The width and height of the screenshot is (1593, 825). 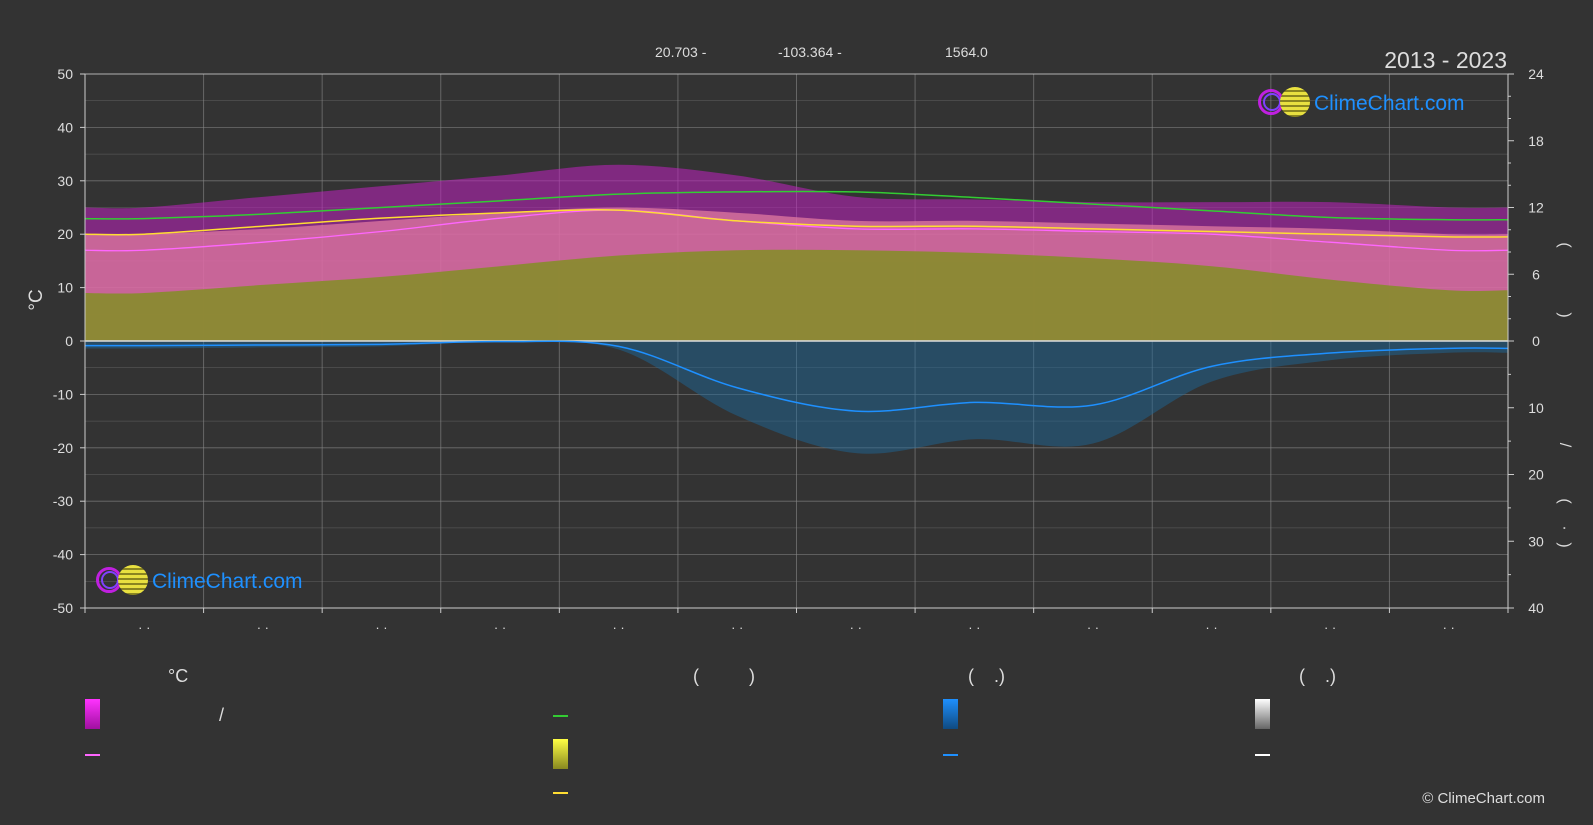 I want to click on left-tick-label: 0, so click(x=69, y=341).